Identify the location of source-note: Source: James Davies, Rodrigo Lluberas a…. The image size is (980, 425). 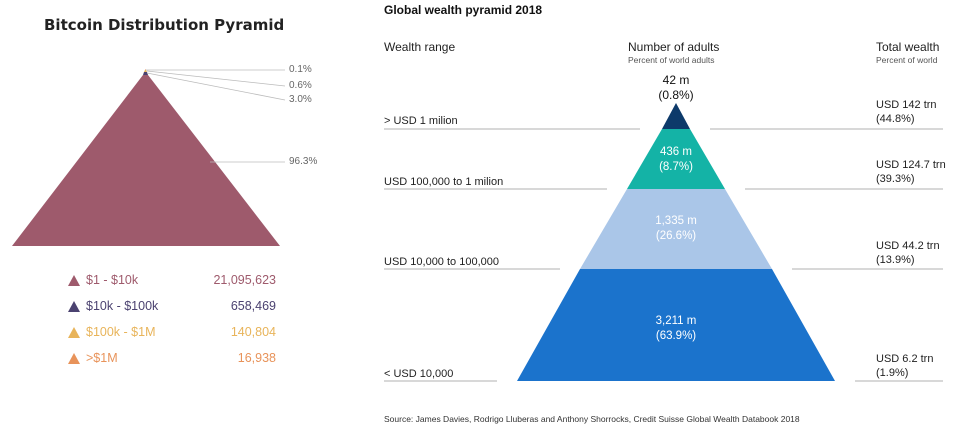
(592, 419).